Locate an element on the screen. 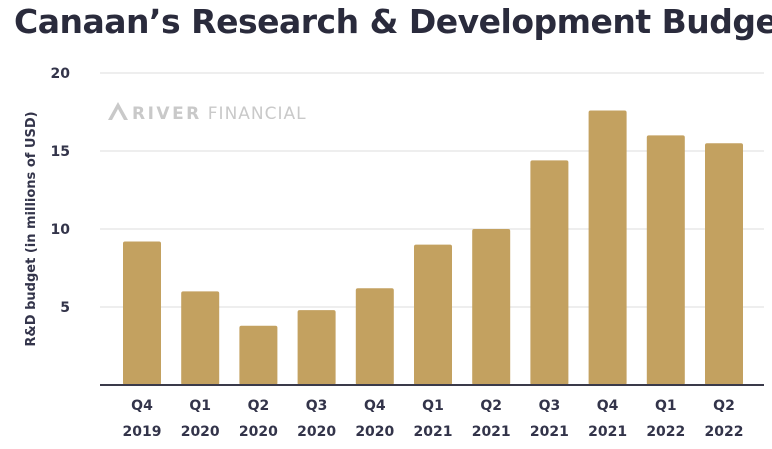 The width and height of the screenshot is (772, 449). watermark: RIVER FINANCIAL is located at coordinates (207, 113).